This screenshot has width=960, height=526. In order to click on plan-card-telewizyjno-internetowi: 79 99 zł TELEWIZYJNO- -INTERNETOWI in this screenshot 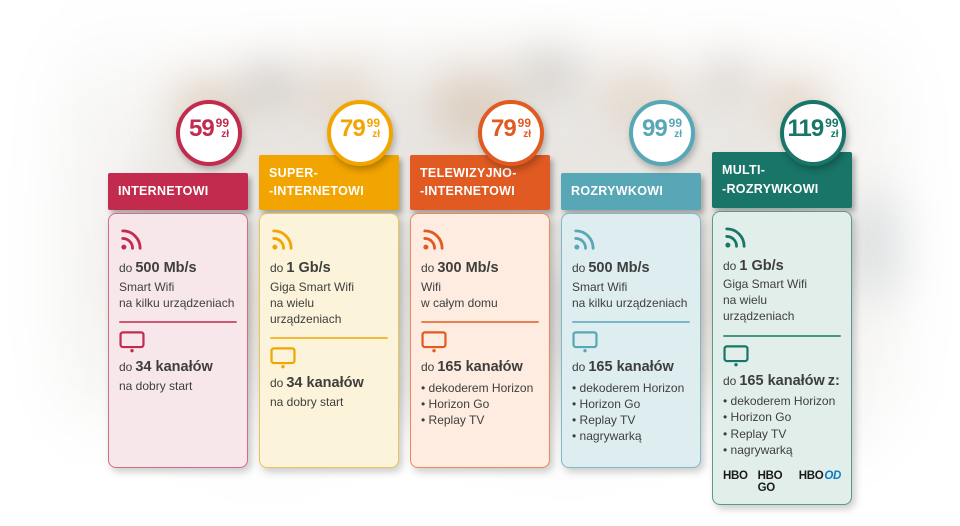, I will do `click(480, 284)`.